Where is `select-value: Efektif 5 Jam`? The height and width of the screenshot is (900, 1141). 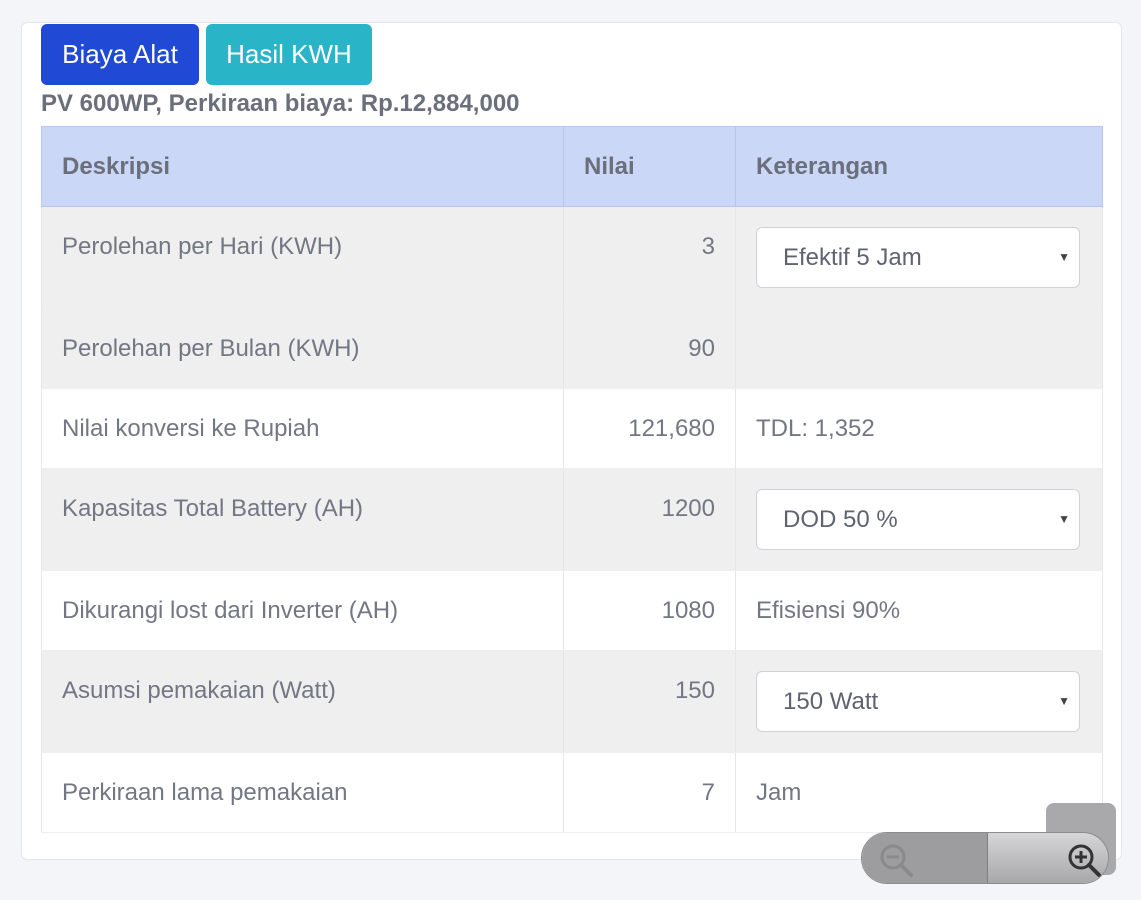 select-value: Efektif 5 Jam is located at coordinates (852, 257).